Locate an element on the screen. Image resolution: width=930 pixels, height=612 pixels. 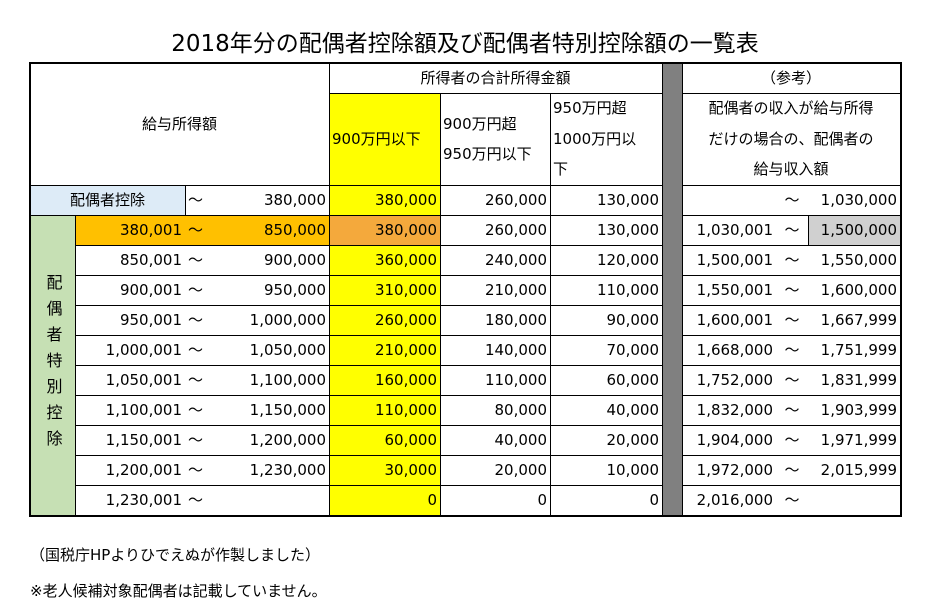
amount: 1,752,000 is located at coordinates (734, 380).